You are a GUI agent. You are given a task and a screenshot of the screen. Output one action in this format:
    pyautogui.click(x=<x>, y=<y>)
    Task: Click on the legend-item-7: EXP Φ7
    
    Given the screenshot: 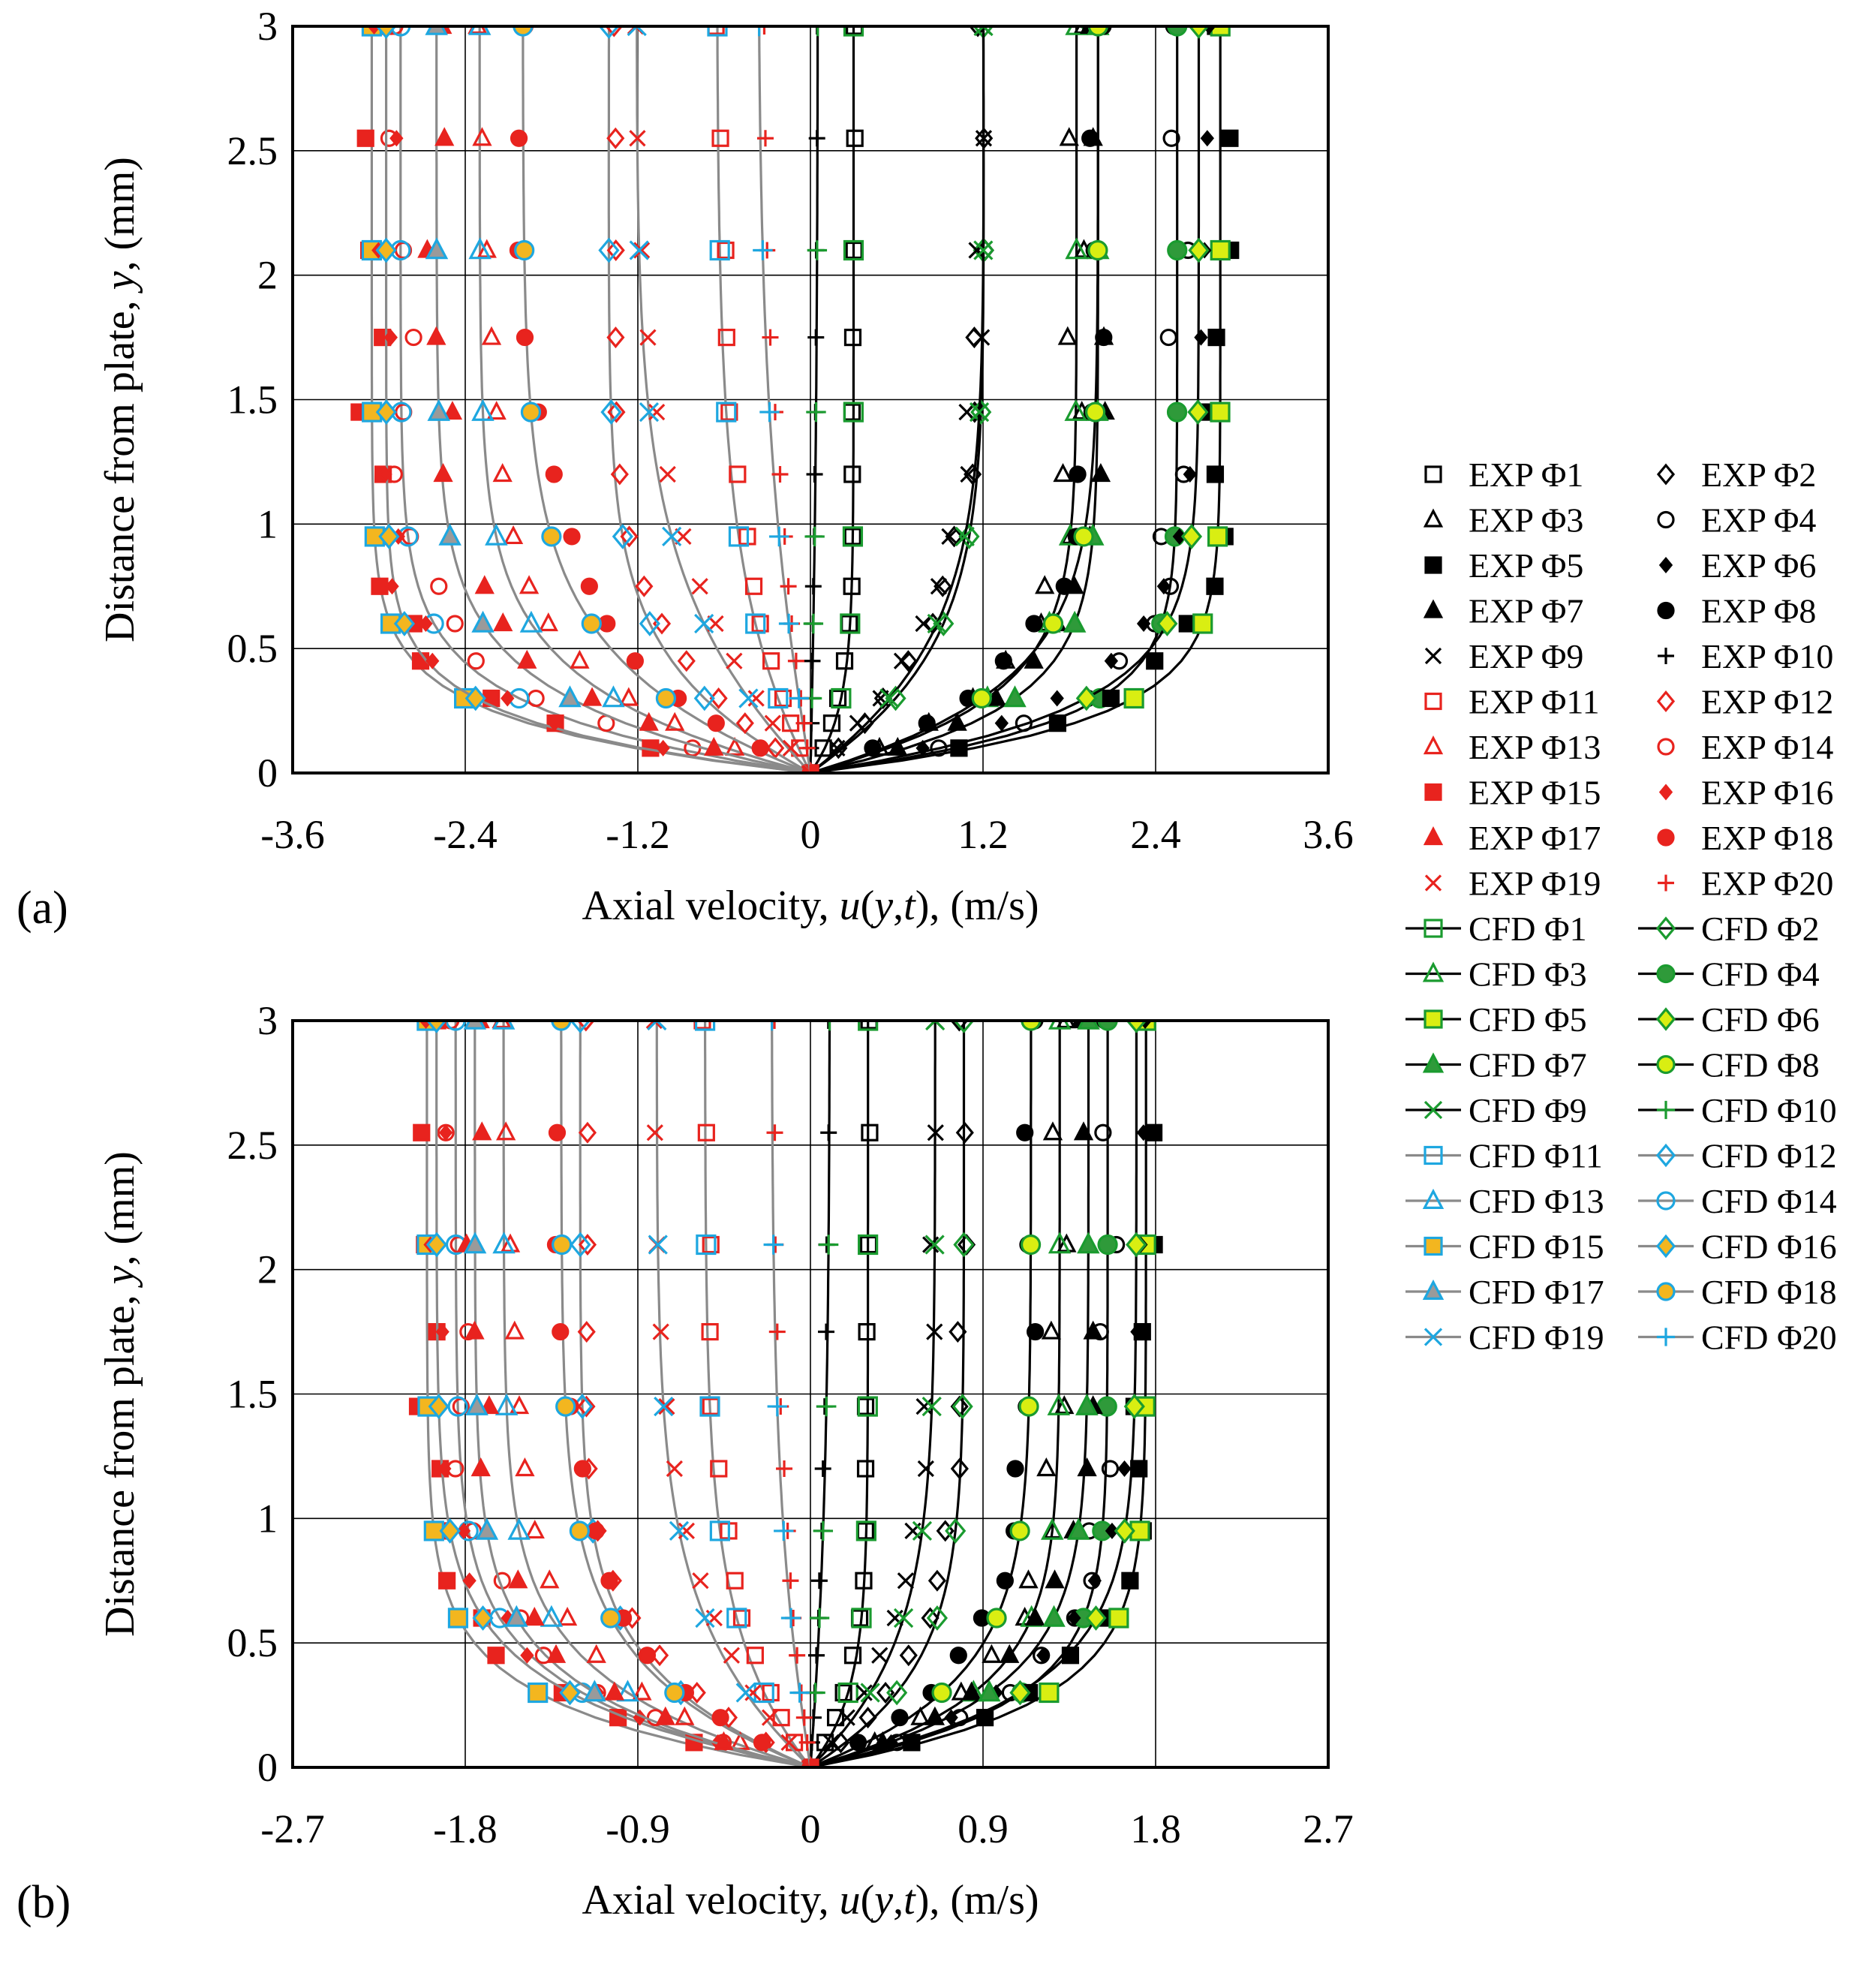 What is the action you would take?
    pyautogui.click(x=1503, y=611)
    